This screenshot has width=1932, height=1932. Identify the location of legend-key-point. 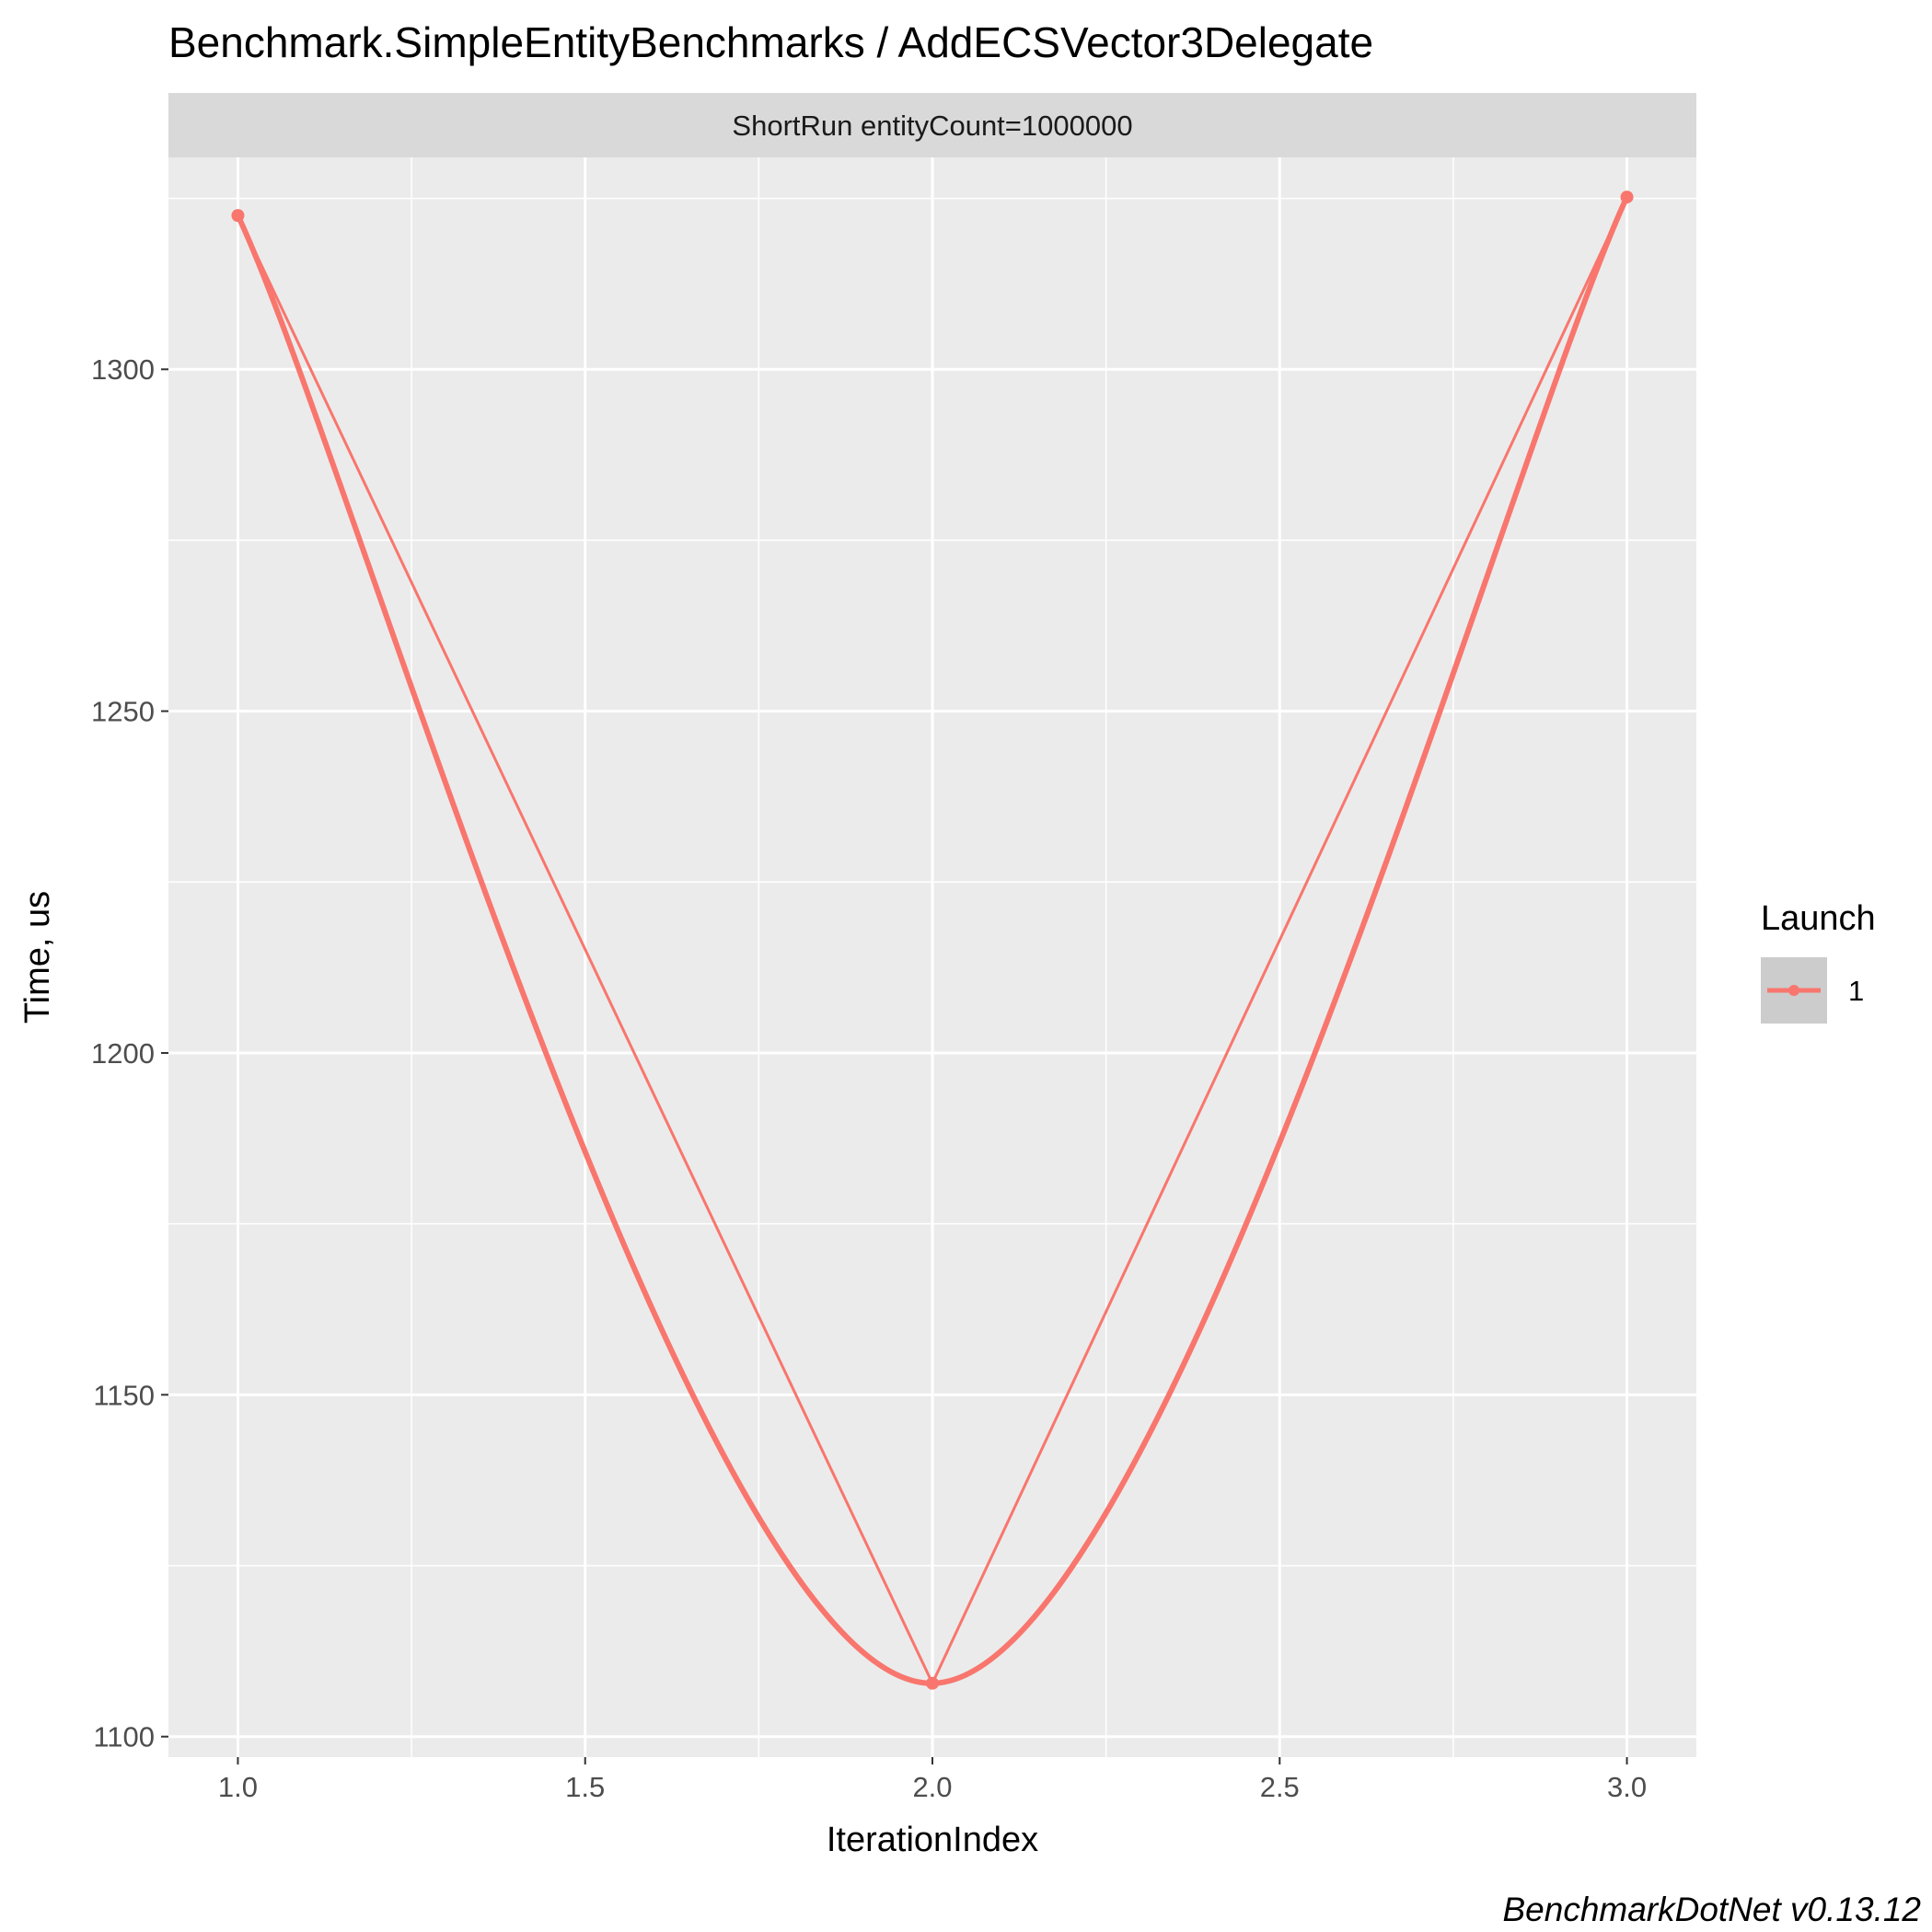
(1794, 991).